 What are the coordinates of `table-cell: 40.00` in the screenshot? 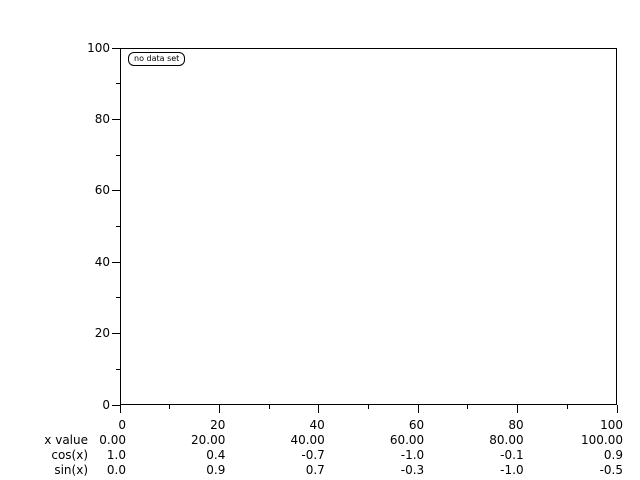 It's located at (307, 440).